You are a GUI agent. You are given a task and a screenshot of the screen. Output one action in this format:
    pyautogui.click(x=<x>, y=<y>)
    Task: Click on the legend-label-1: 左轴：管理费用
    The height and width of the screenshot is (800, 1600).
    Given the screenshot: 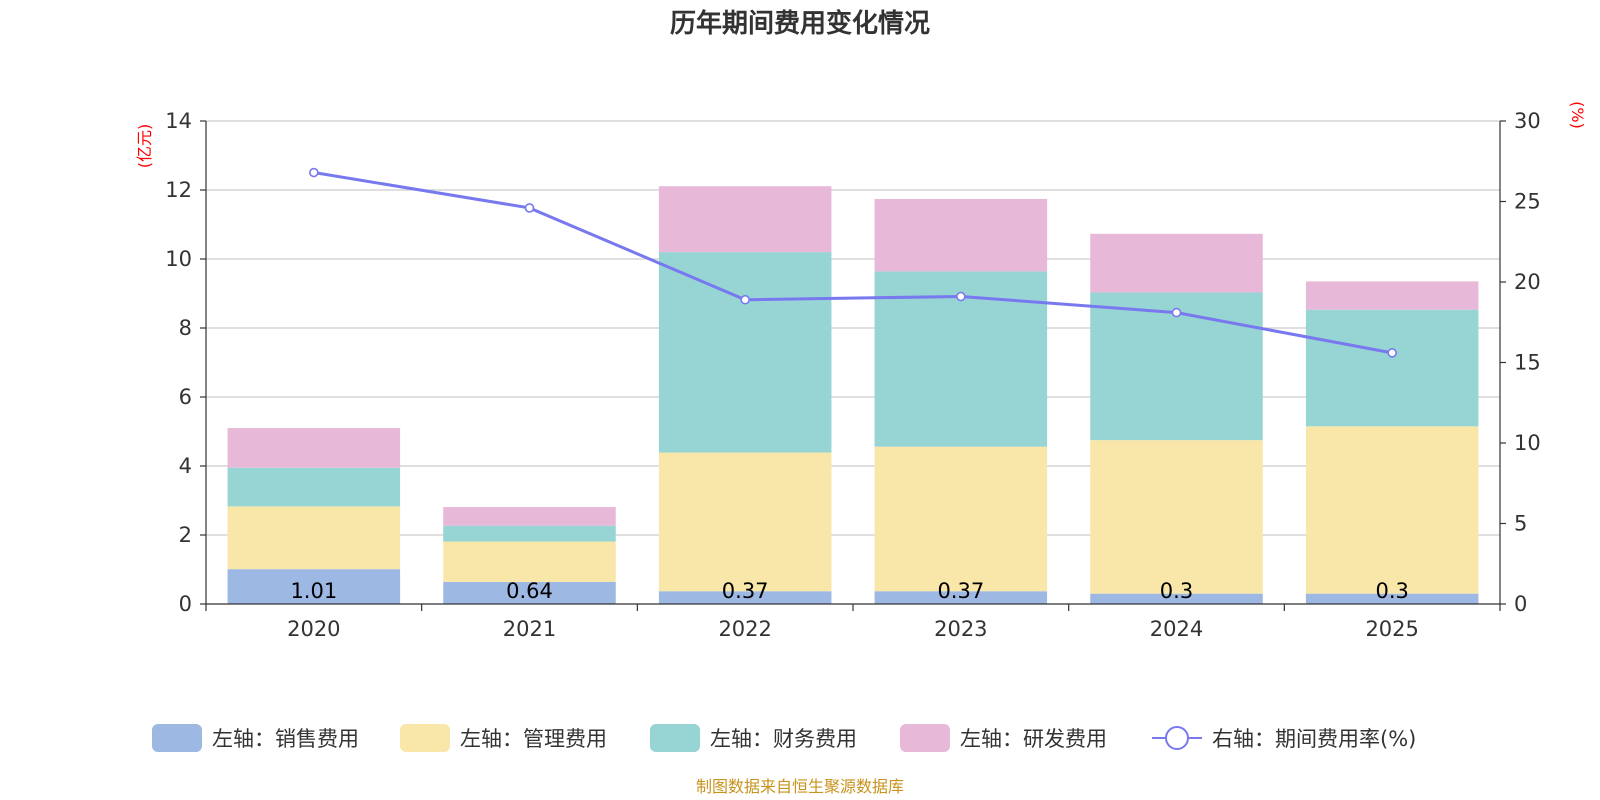 What is the action you would take?
    pyautogui.click(x=533, y=739)
    